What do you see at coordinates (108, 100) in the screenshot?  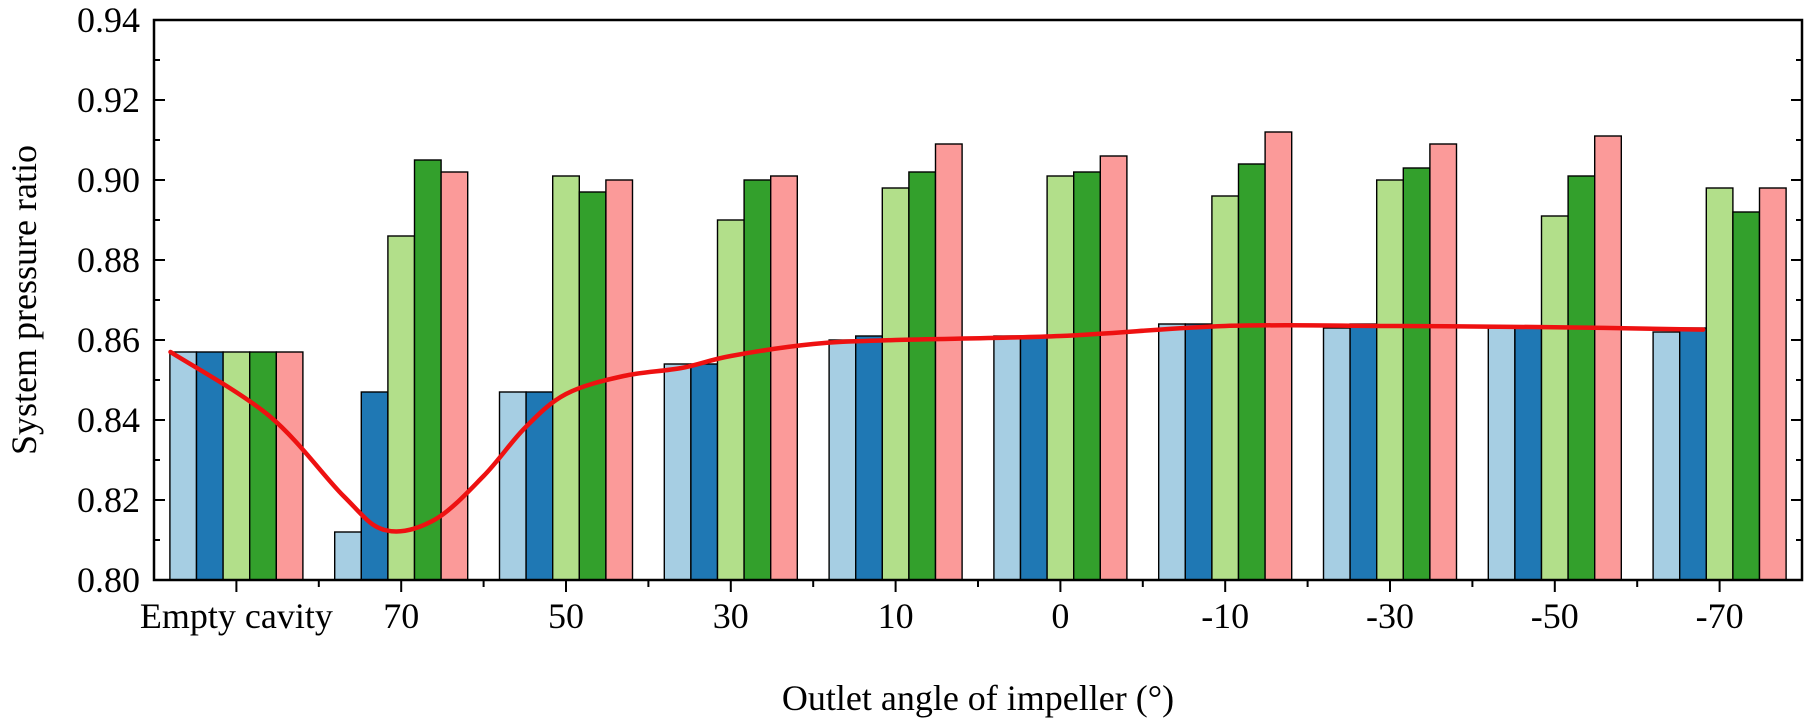 I see `y-tick-label: 0.92` at bounding box center [108, 100].